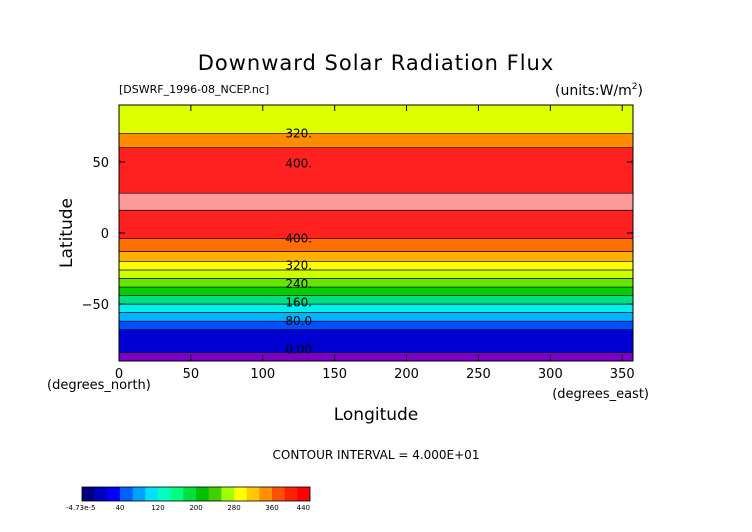 The image size is (752, 532). Describe the element at coordinates (376, 63) in the screenshot. I see `chart-title: Downward Solar Radiation Flux` at that location.